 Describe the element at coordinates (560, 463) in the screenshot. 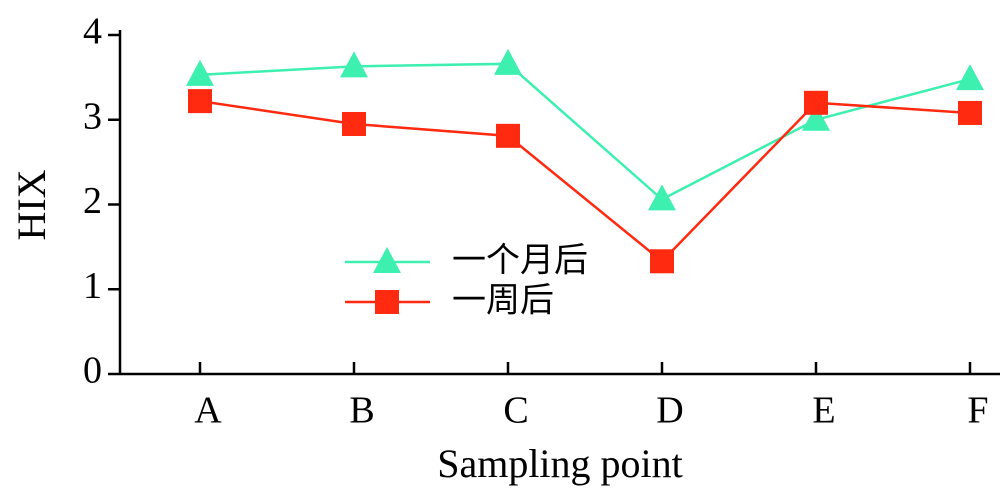

I see `x-axis-title: Sampling point` at that location.